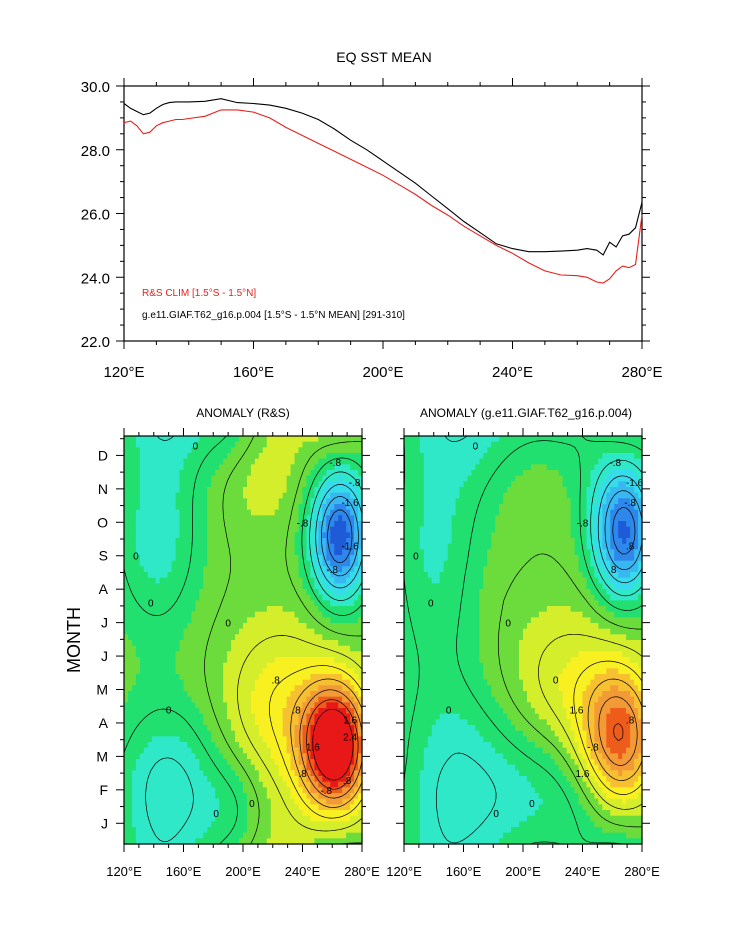 This screenshot has width=733, height=945. What do you see at coordinates (103, 489) in the screenshot?
I see `y-tick-label: N` at bounding box center [103, 489].